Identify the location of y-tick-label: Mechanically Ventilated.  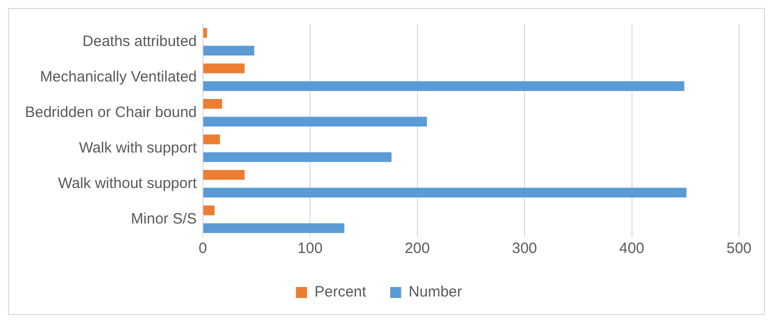
(118, 77).